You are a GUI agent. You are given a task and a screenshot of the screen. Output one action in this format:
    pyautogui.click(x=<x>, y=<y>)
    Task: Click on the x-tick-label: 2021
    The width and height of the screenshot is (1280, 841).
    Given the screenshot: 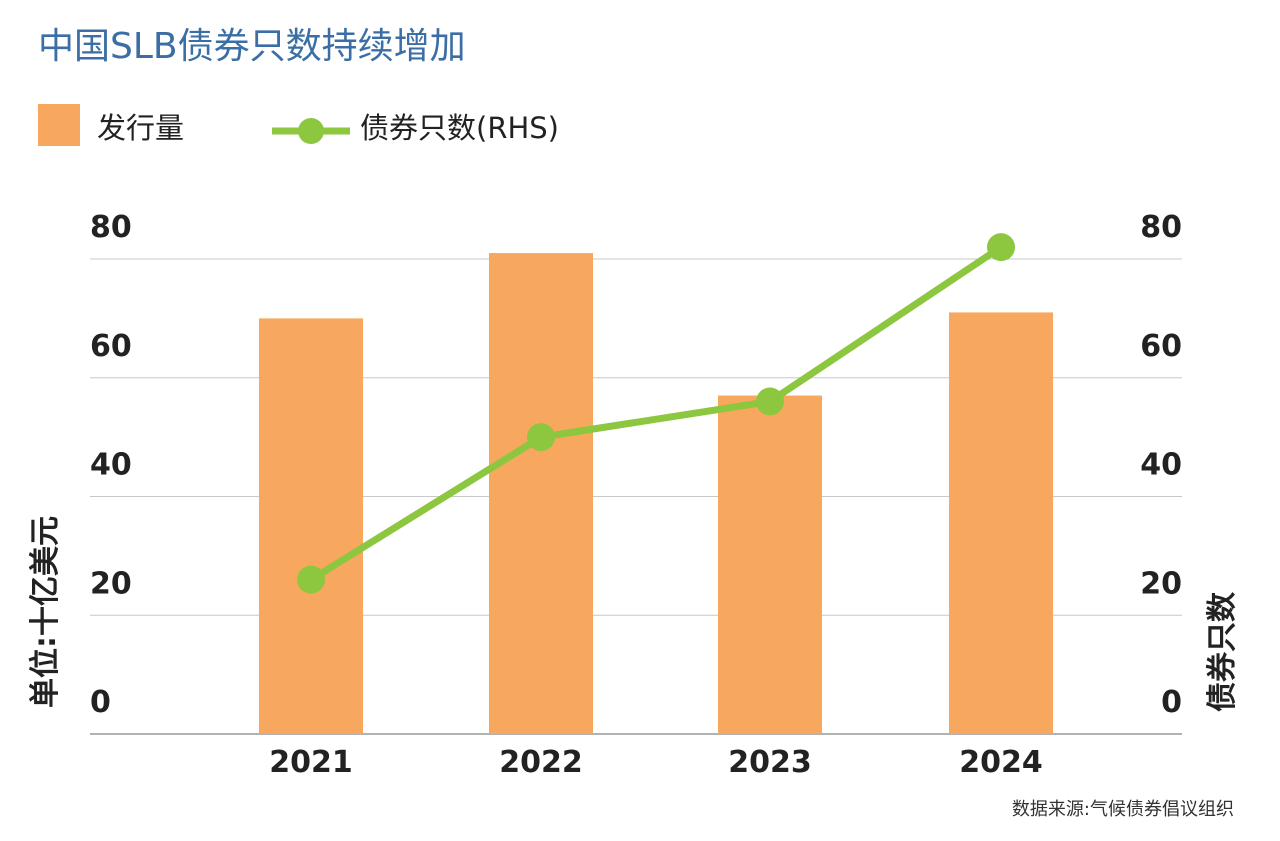 What is the action you would take?
    pyautogui.click(x=311, y=762)
    